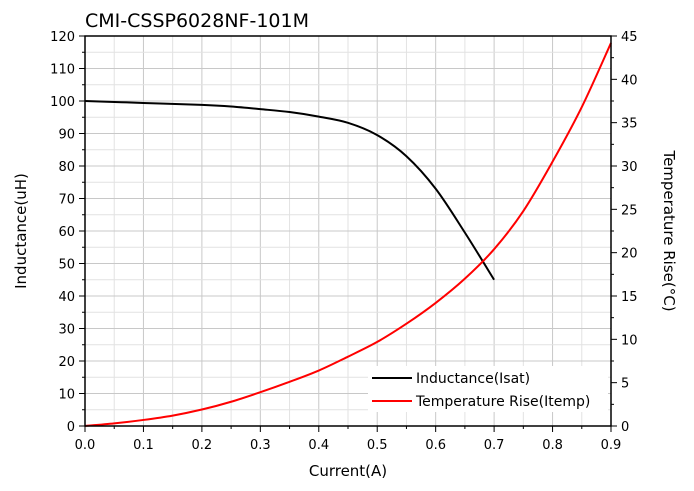 The height and width of the screenshot is (491, 694). I want to click on y-right-tick-label: 35, so click(629, 124).